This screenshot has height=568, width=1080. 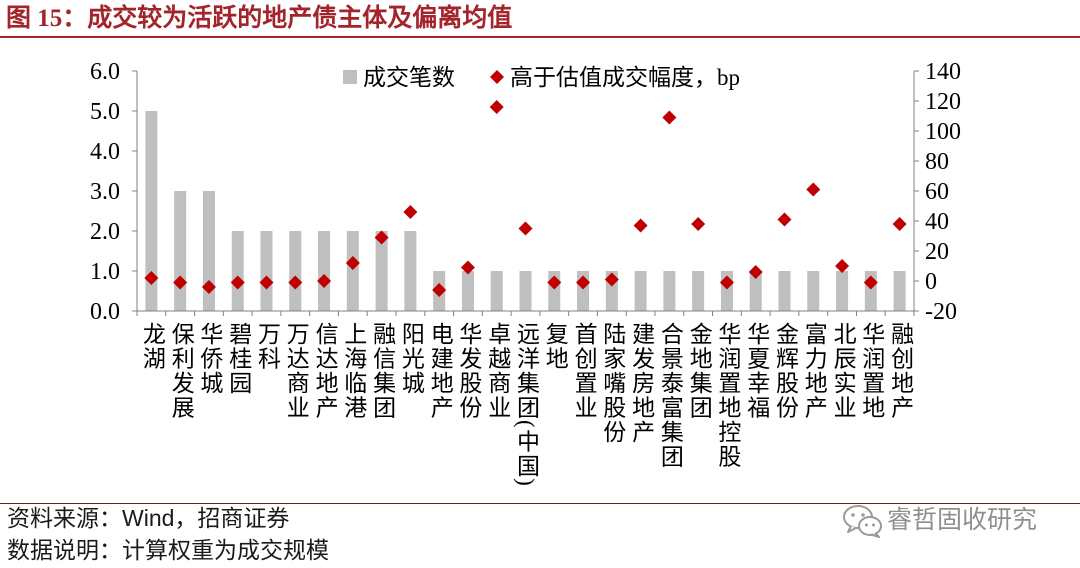 What do you see at coordinates (267, 346) in the screenshot?
I see `category-label: 万科` at bounding box center [267, 346].